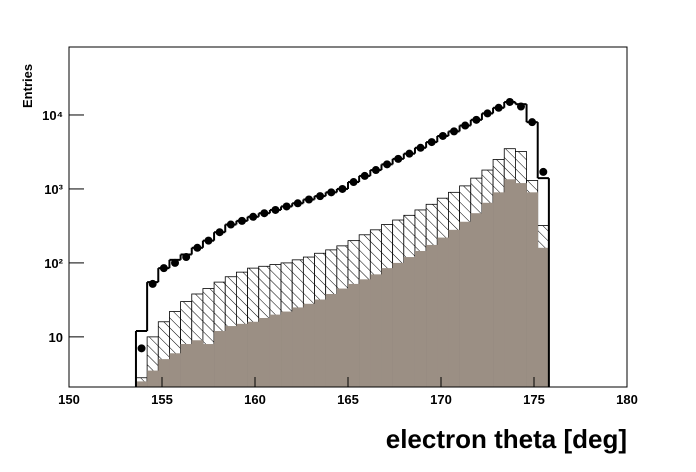 This screenshot has width=696, height=472. I want to click on x-tick-label: 165, so click(348, 399).